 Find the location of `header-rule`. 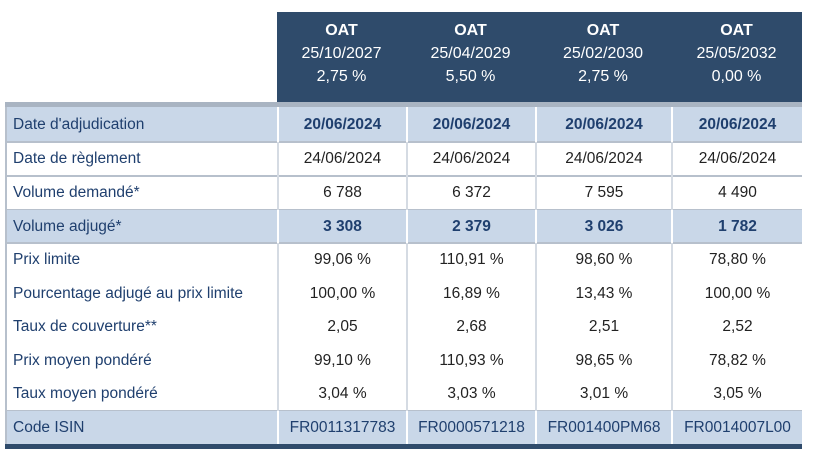

header-rule is located at coordinates (403, 104).